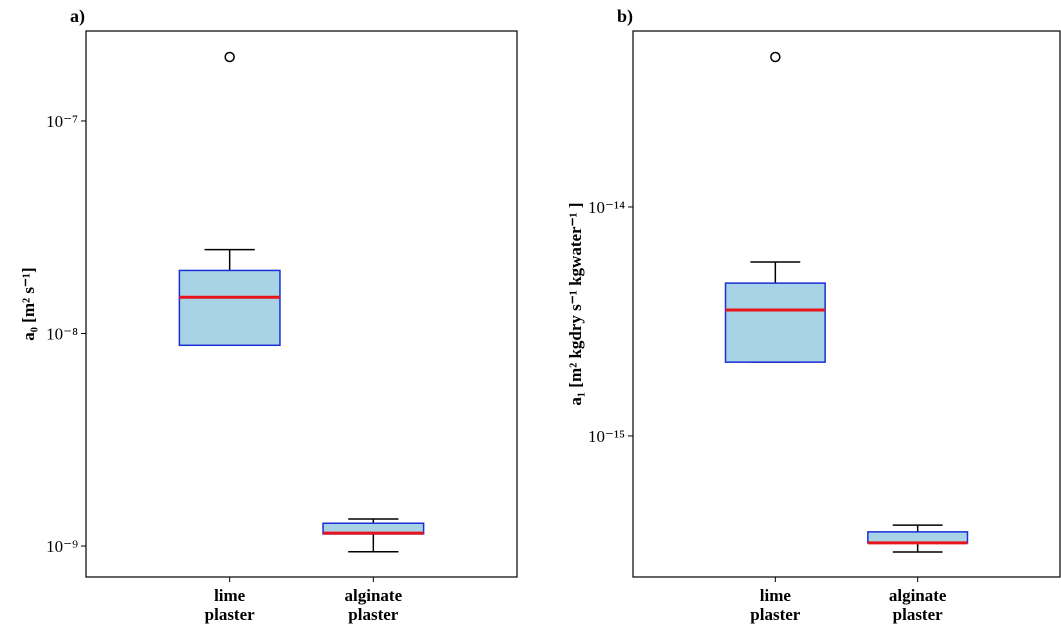 This screenshot has width=1061, height=633. I want to click on y-tick-label: 10⁻⁷, so click(62, 121).